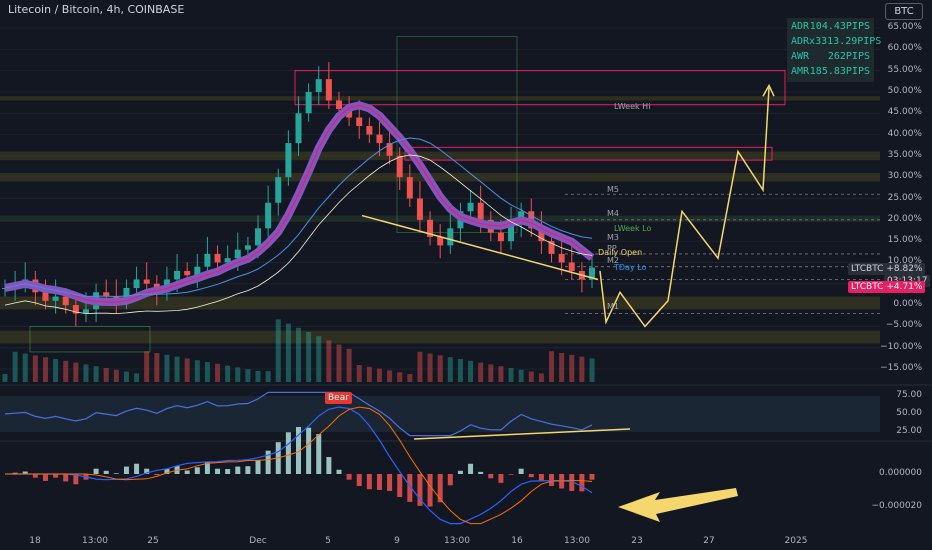 This screenshot has width=932, height=550. What do you see at coordinates (904, 11) in the screenshot?
I see `currency-badge: BTC` at bounding box center [904, 11].